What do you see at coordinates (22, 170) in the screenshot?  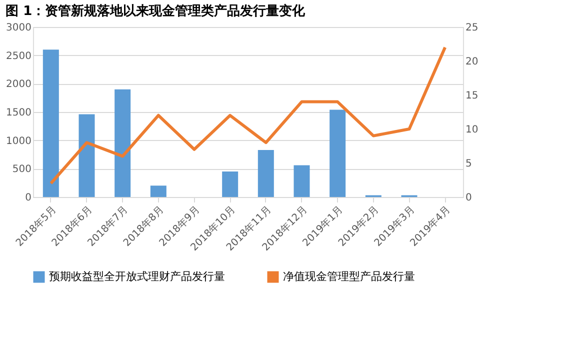 I see `y-tick-label: 500` at bounding box center [22, 170].